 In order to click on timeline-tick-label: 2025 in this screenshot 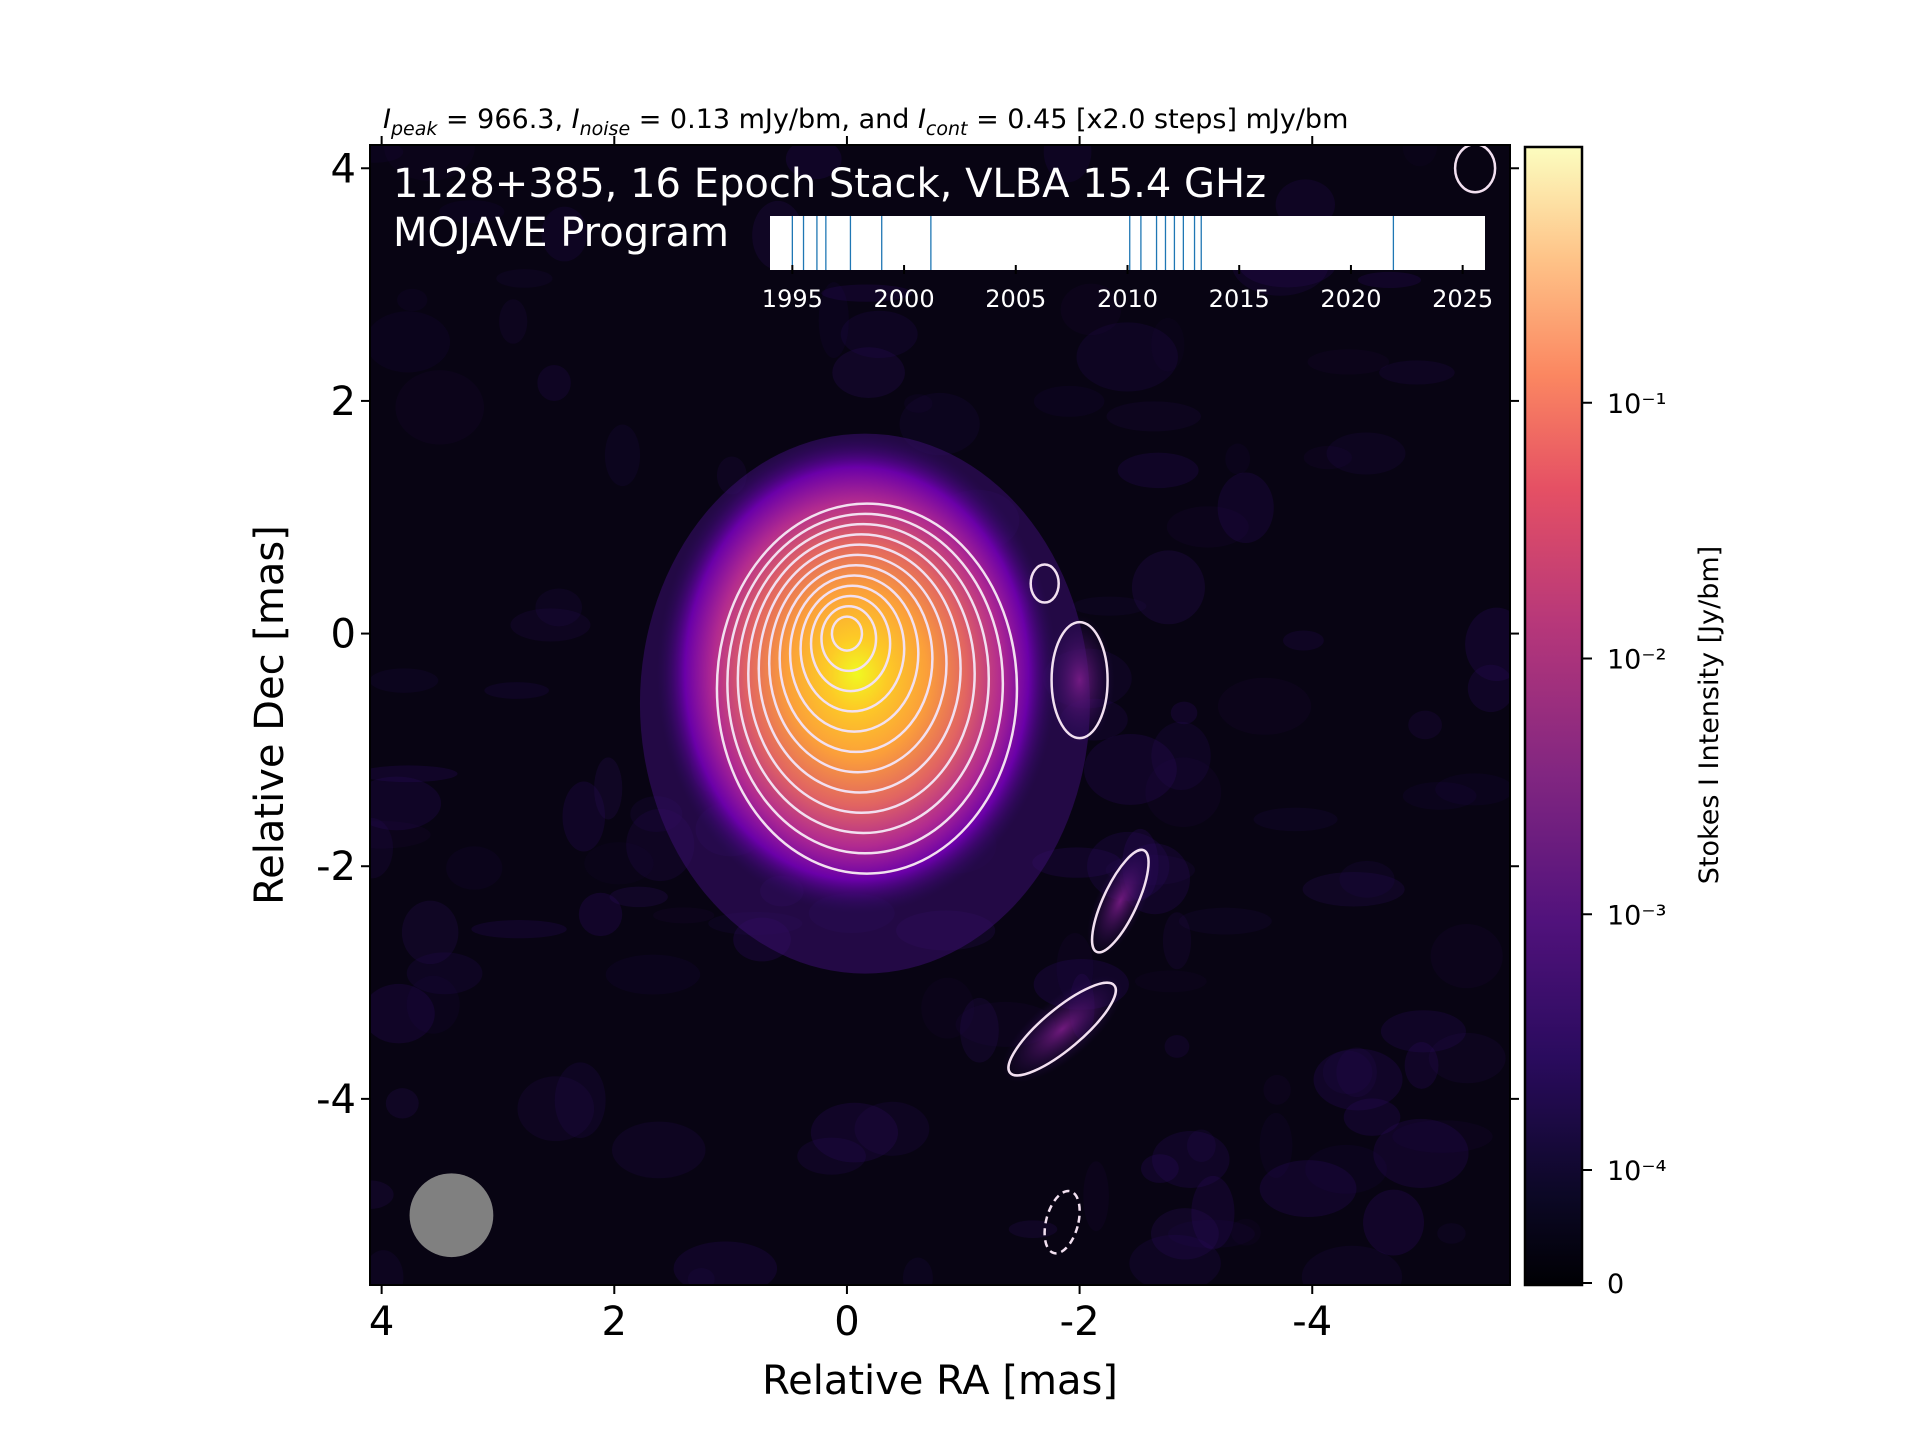, I will do `click(1462, 299)`.